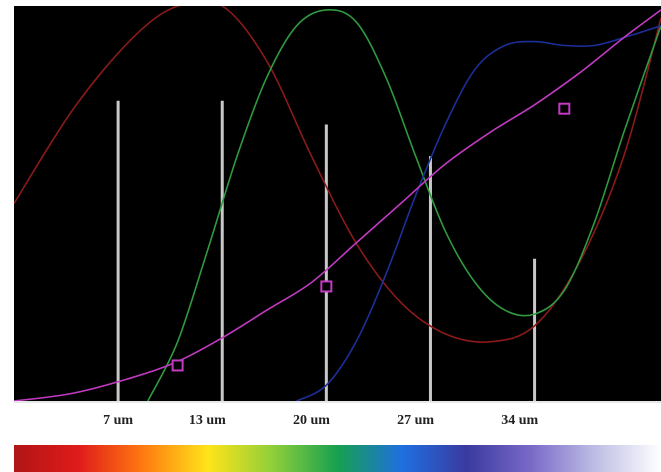 This screenshot has width=661, height=472. What do you see at coordinates (207, 420) in the screenshot?
I see `x-tick-label-2: 13 um` at bounding box center [207, 420].